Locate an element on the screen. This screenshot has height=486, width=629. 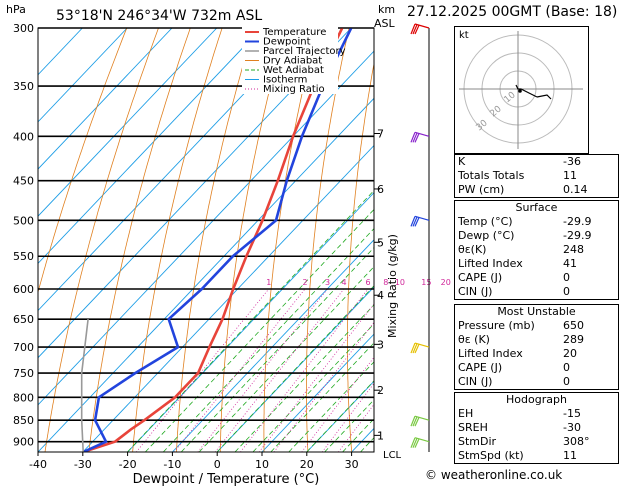
legend-label: Isotherm is located at coordinates (285, 80).